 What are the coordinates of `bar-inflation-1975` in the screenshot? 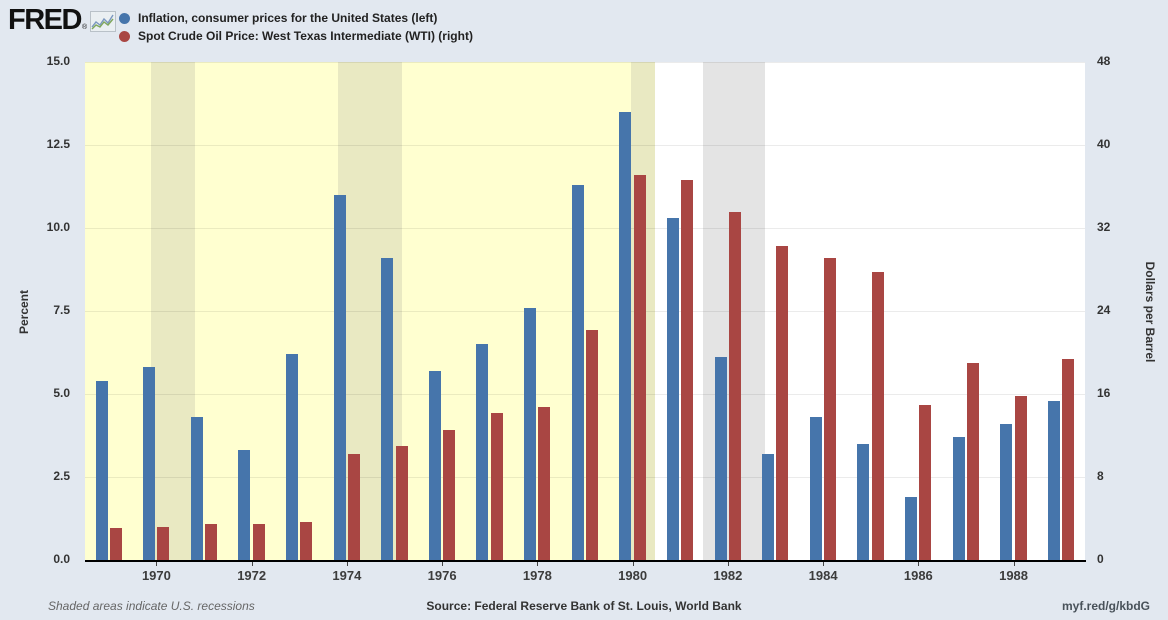 It's located at (387, 408).